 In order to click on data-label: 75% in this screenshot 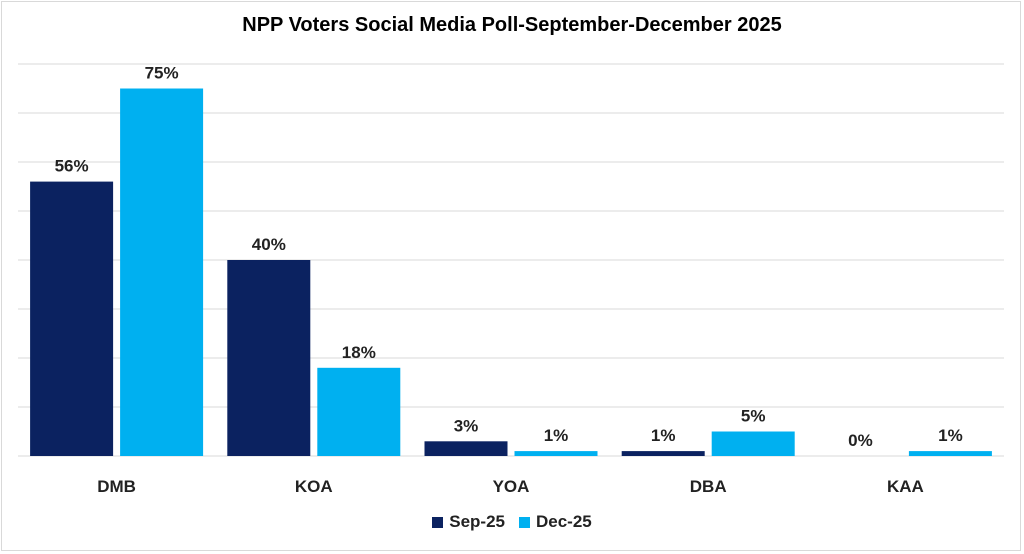, I will do `click(162, 73)`.